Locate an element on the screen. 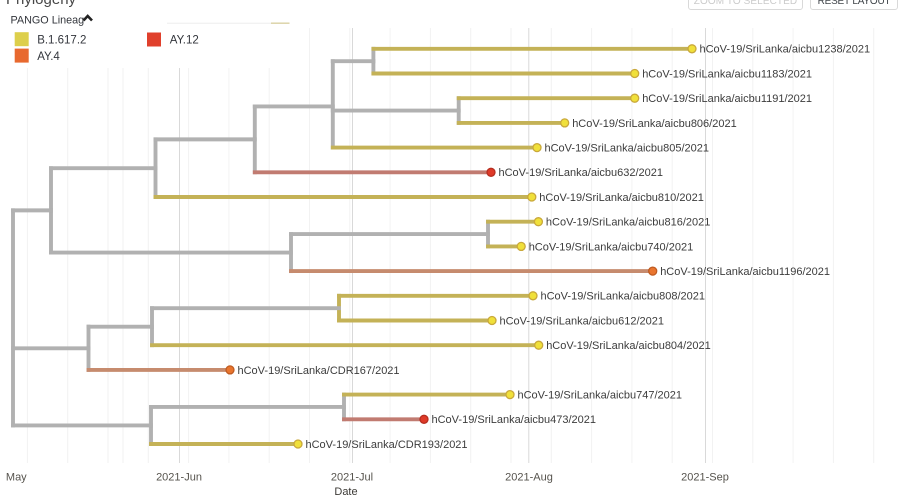  svg-text: hCoV-19/SriLanka/aicbu810/2021 is located at coordinates (621, 198).